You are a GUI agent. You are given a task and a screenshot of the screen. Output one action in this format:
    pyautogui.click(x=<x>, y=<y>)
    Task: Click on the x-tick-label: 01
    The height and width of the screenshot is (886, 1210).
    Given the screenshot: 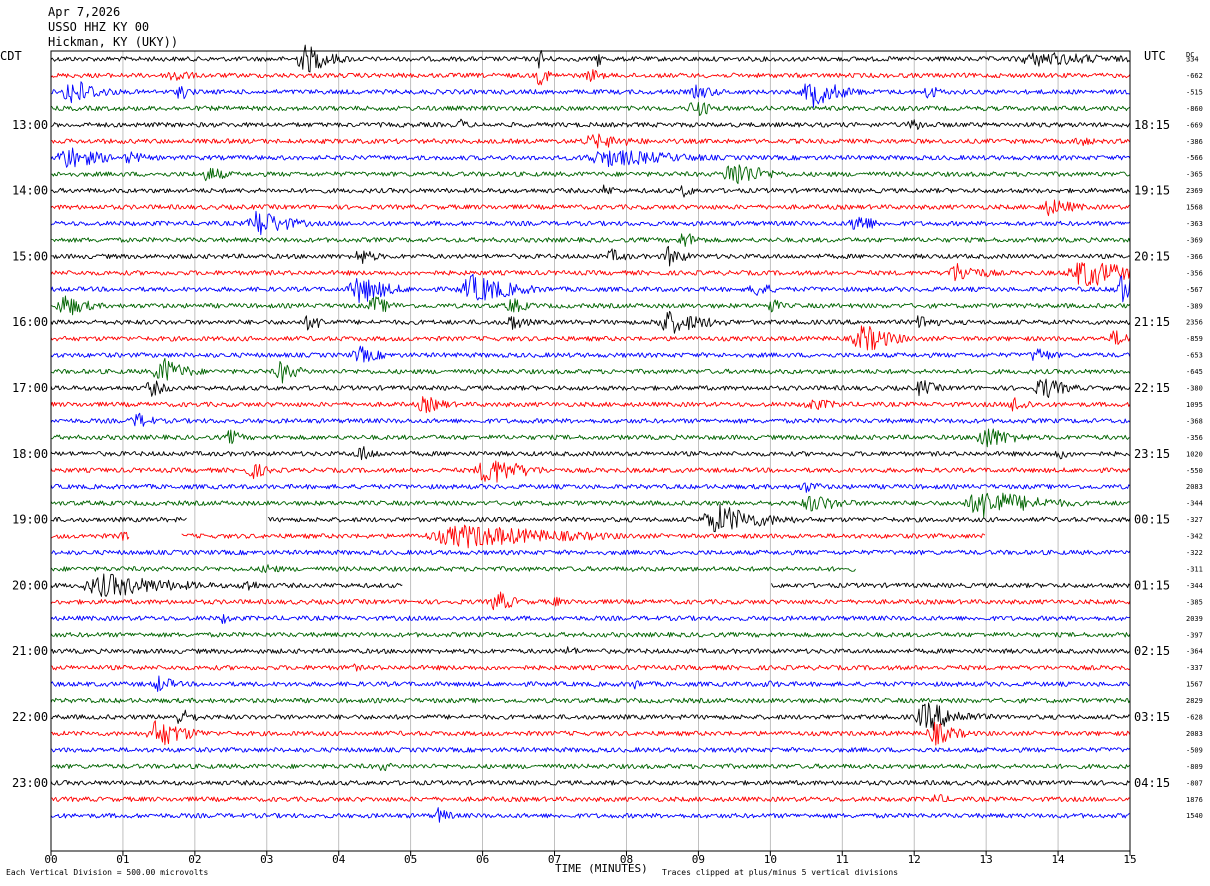 What is the action you would take?
    pyautogui.click(x=122, y=859)
    